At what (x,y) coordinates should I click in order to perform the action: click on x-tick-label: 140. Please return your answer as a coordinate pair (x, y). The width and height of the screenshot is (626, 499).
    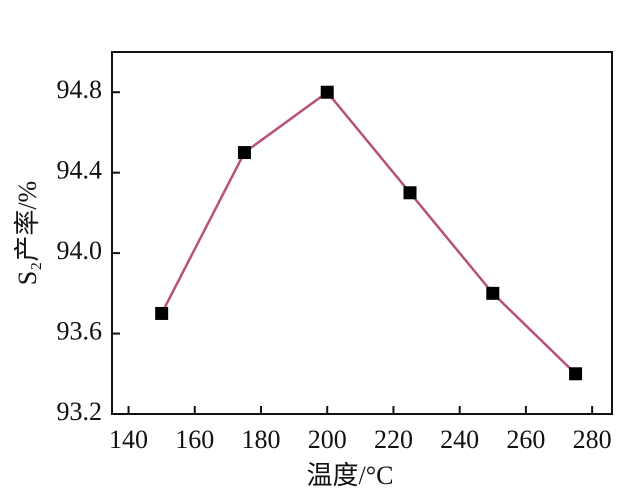
    Looking at the image, I should click on (128, 439).